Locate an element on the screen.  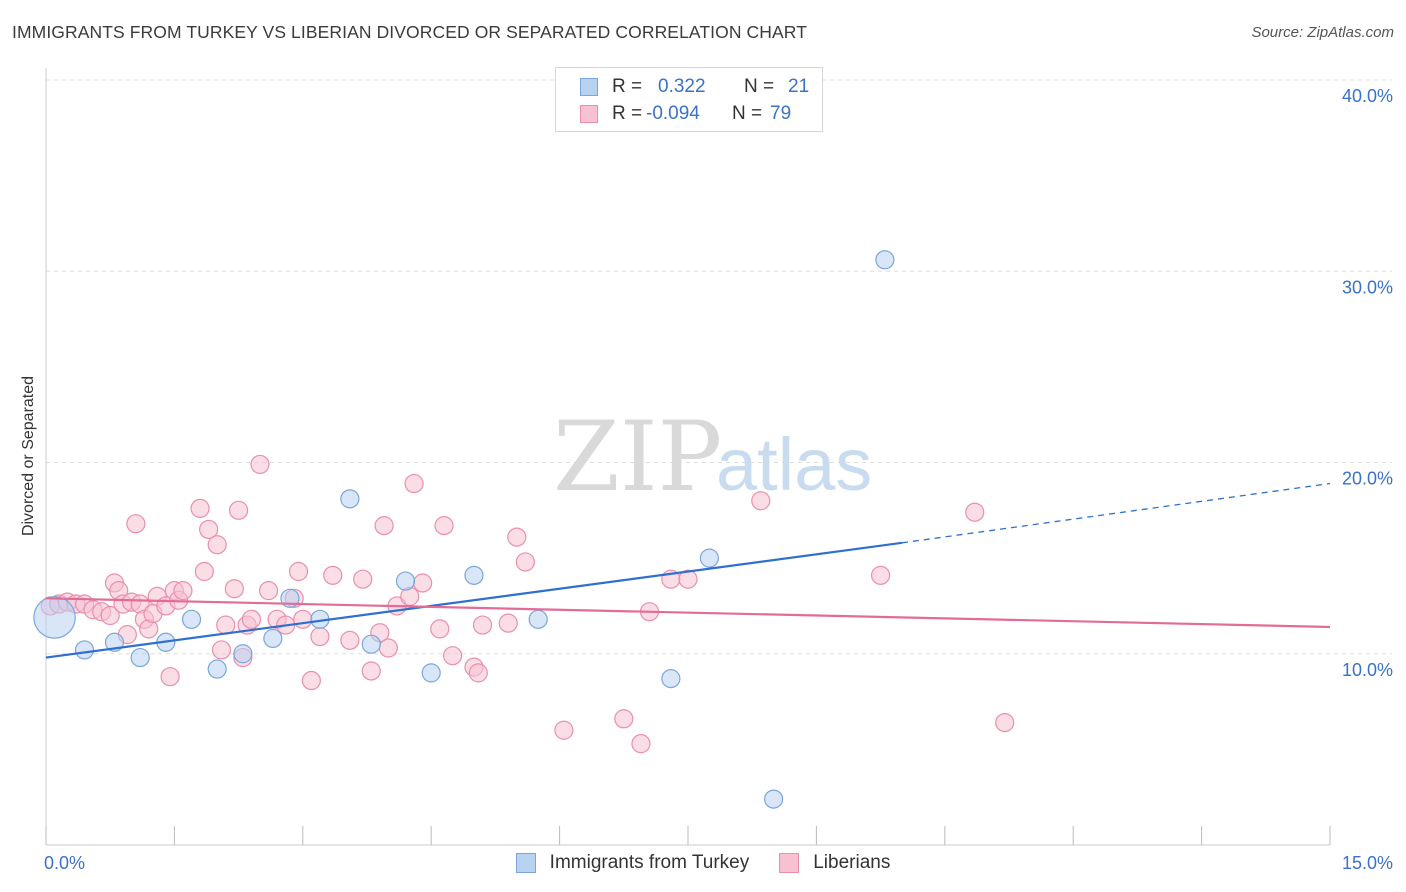
series-legend: Immigrants from Turkey Liberians is located at coordinates (703, 863).